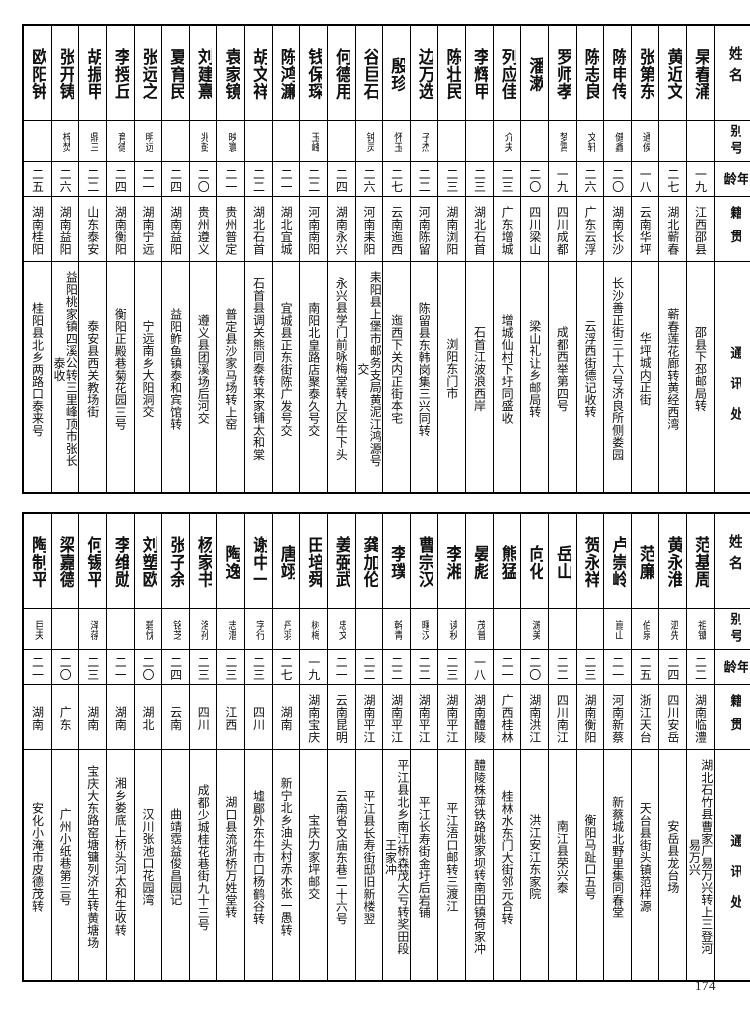 Image resolution: width=750 pixels, height=1016 pixels. I want to click on cell-origin: 湖南临澧, so click(700, 717).